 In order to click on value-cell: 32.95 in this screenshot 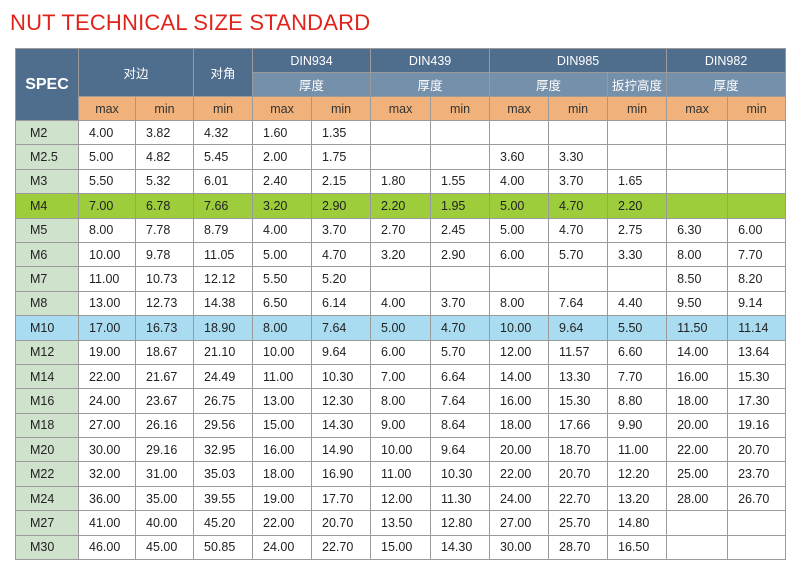, I will do `click(223, 450)`.